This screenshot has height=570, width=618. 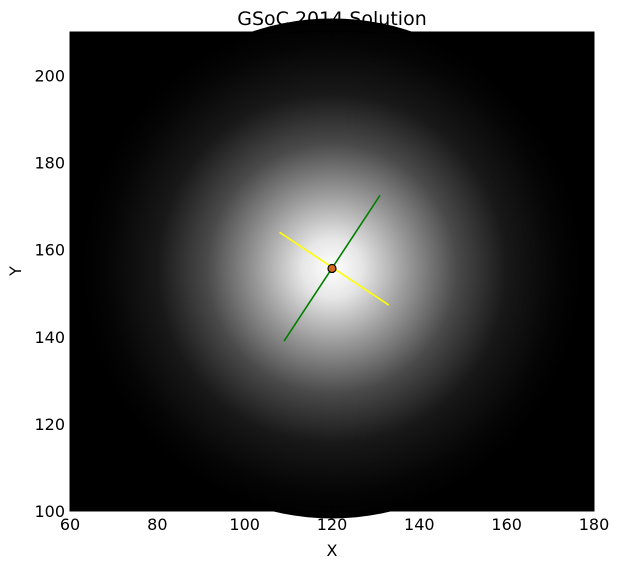 What do you see at coordinates (506, 524) in the screenshot?
I see `x-tick-label: 160` at bounding box center [506, 524].